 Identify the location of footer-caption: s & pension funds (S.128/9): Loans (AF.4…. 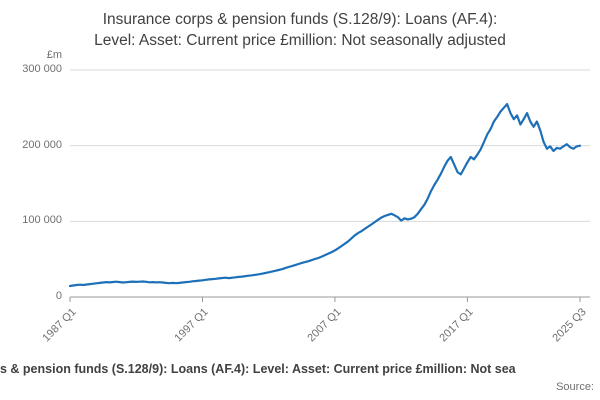
(258, 369).